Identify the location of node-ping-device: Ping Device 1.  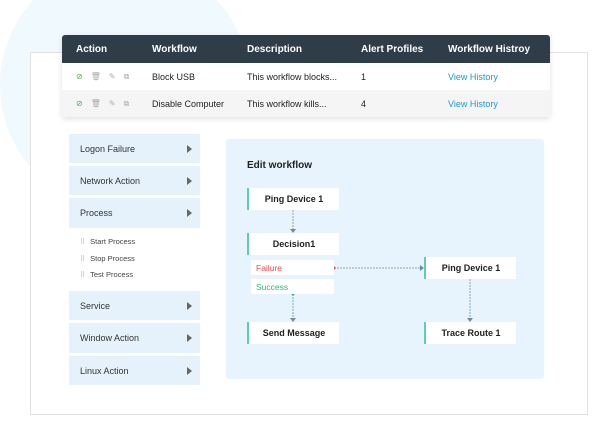
(293, 199).